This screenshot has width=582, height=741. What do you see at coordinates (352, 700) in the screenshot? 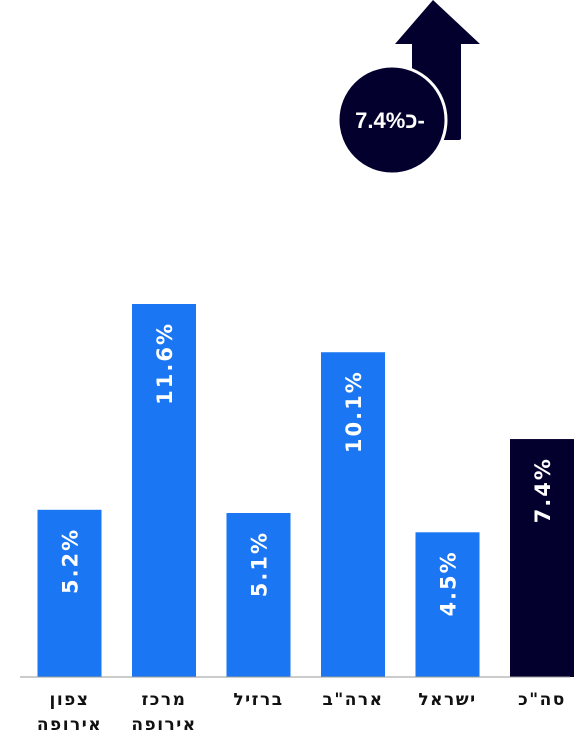
I see `category-label-2: ארה"ב` at bounding box center [352, 700].